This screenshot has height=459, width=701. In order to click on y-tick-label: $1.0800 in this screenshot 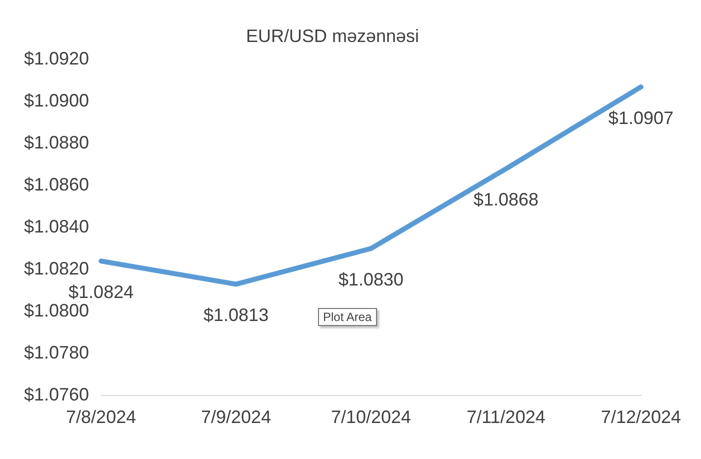, I will do `click(57, 310)`.